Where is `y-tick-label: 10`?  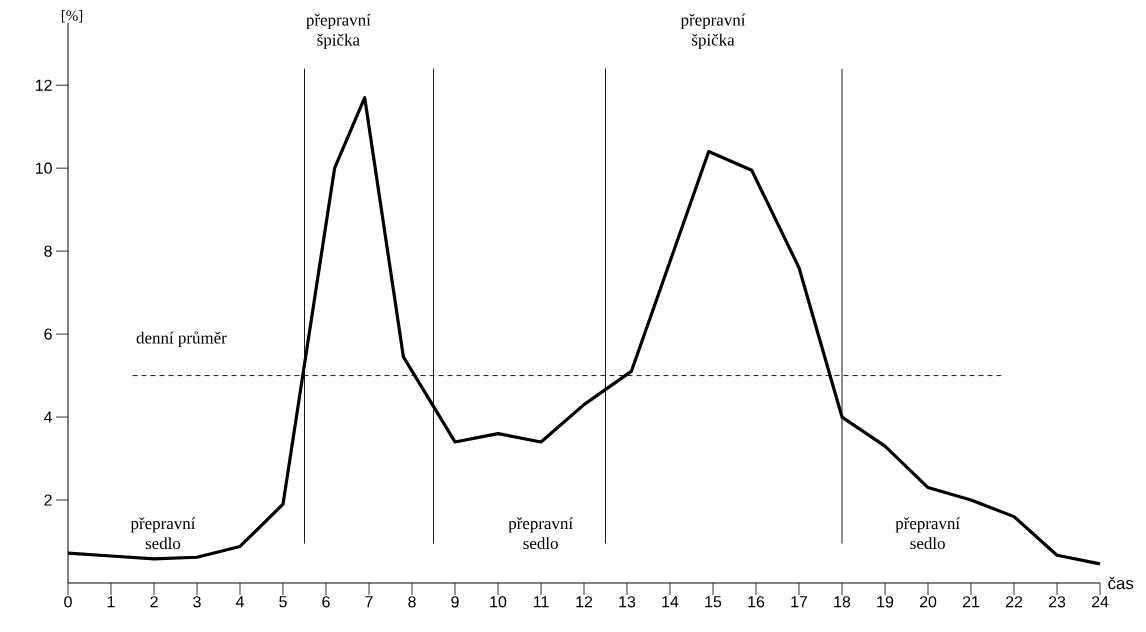 y-tick-label: 10 is located at coordinates (43, 168).